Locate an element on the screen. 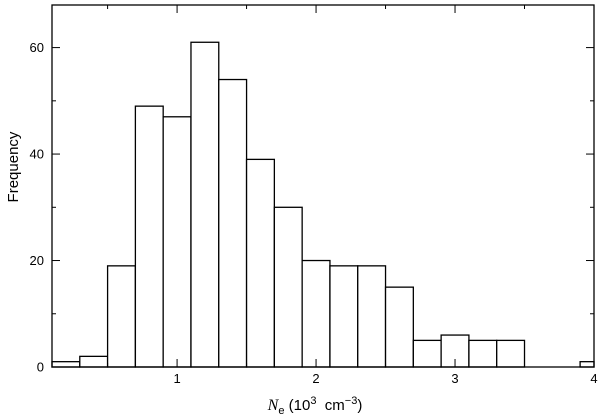  y-axis-label: Frequency is located at coordinates (13, 166).